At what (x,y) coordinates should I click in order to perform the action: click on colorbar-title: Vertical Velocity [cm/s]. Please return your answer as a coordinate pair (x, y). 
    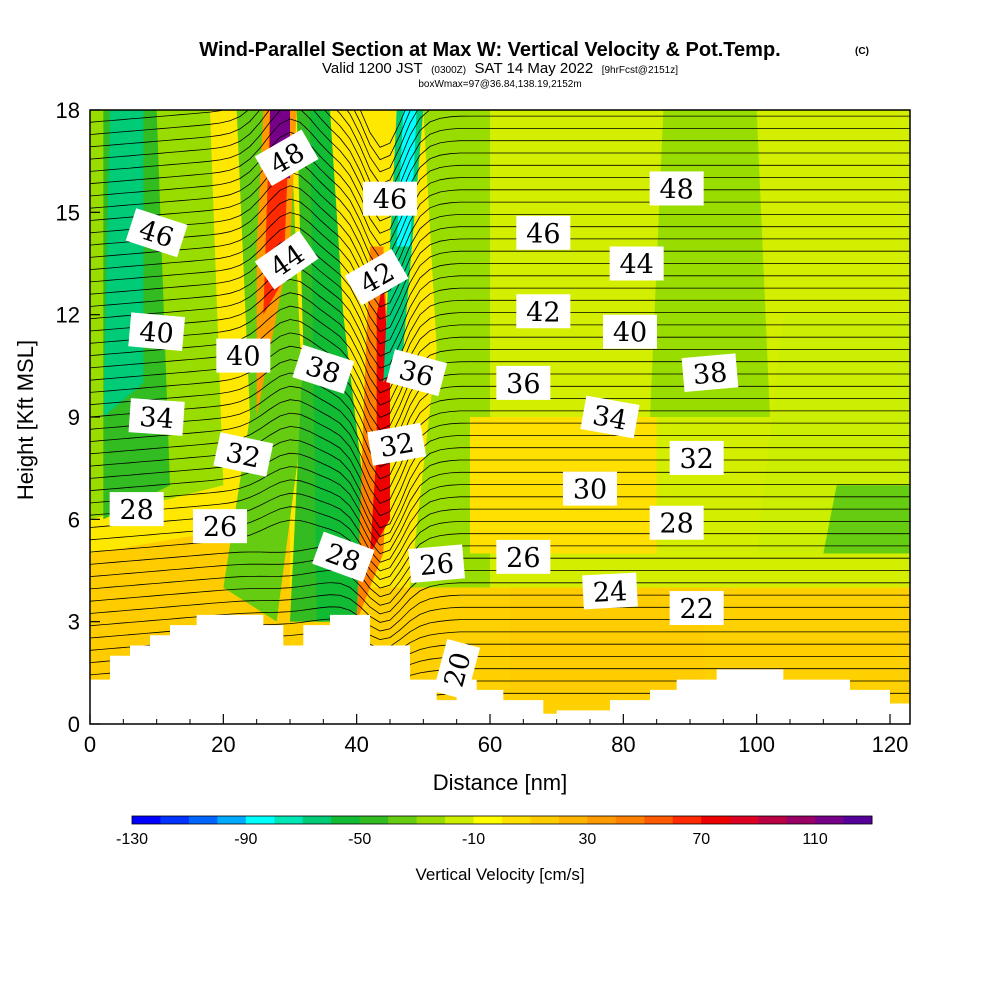
    Looking at the image, I should click on (499, 874).